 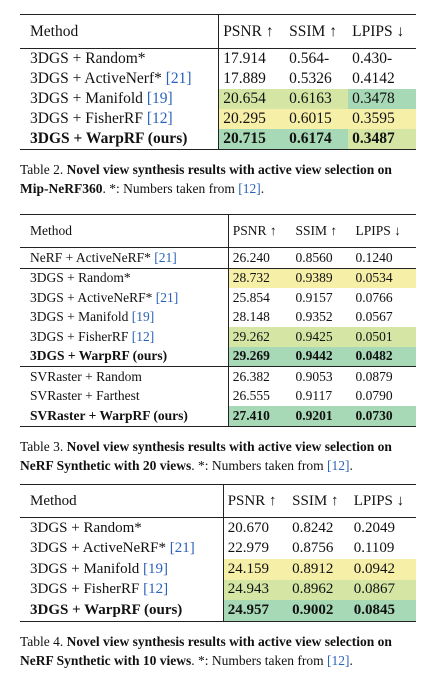 What do you see at coordinates (313, 548) in the screenshot?
I see `value: 0.8756` at bounding box center [313, 548].